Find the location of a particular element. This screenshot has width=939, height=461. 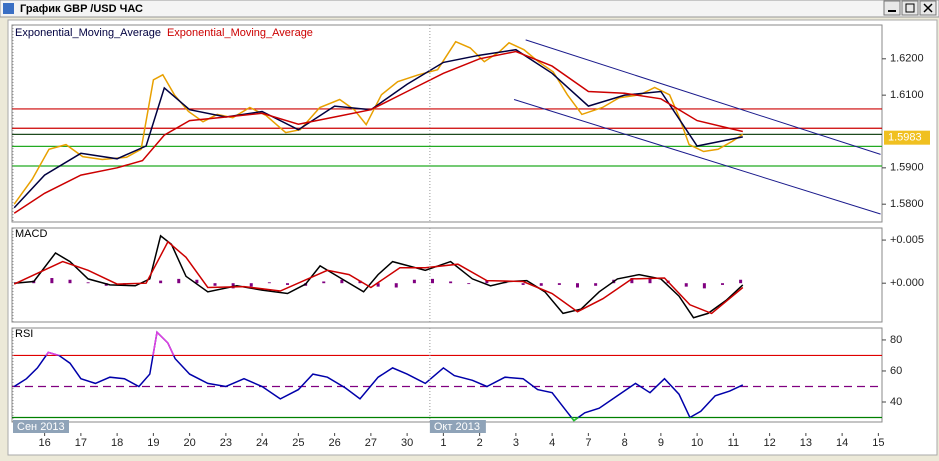

title-bar is located at coordinates (469, 9).